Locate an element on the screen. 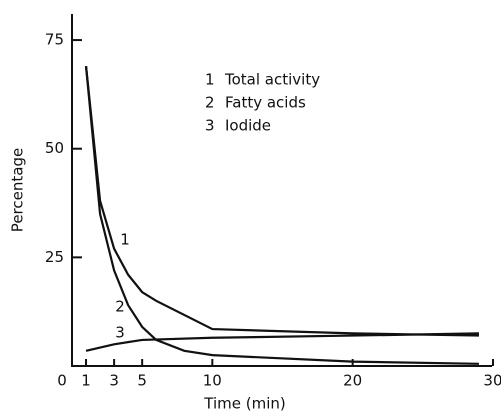 This screenshot has height=416, width=501. legend-text: Iodide is located at coordinates (248, 126).